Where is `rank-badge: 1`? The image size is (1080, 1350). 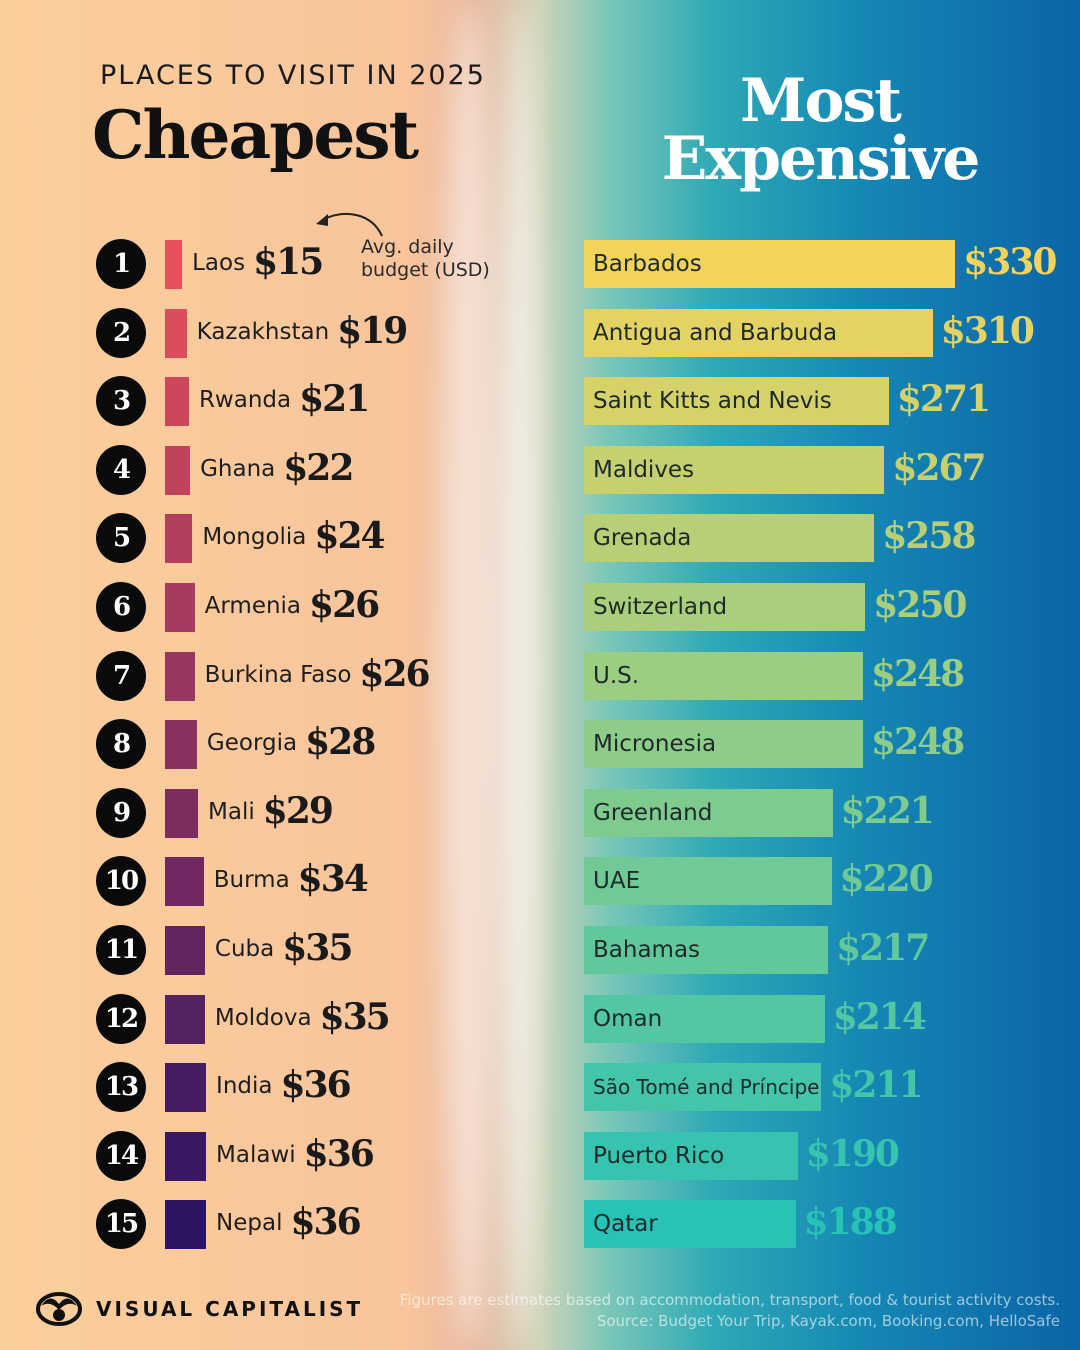
rank-badge: 1 is located at coordinates (121, 264).